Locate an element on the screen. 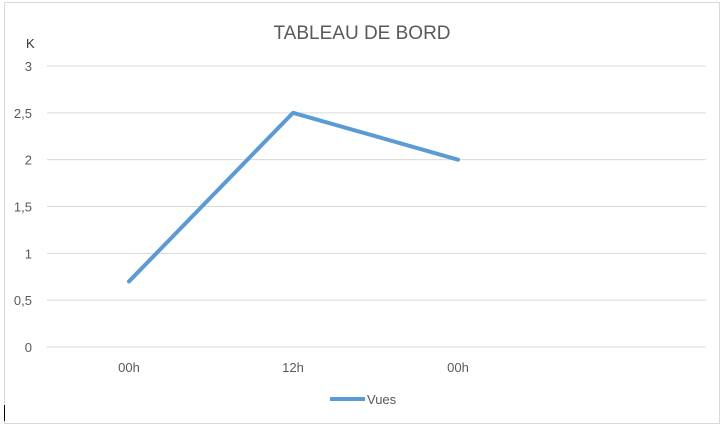 The height and width of the screenshot is (427, 722). x-tick-label: 12h is located at coordinates (293, 367).